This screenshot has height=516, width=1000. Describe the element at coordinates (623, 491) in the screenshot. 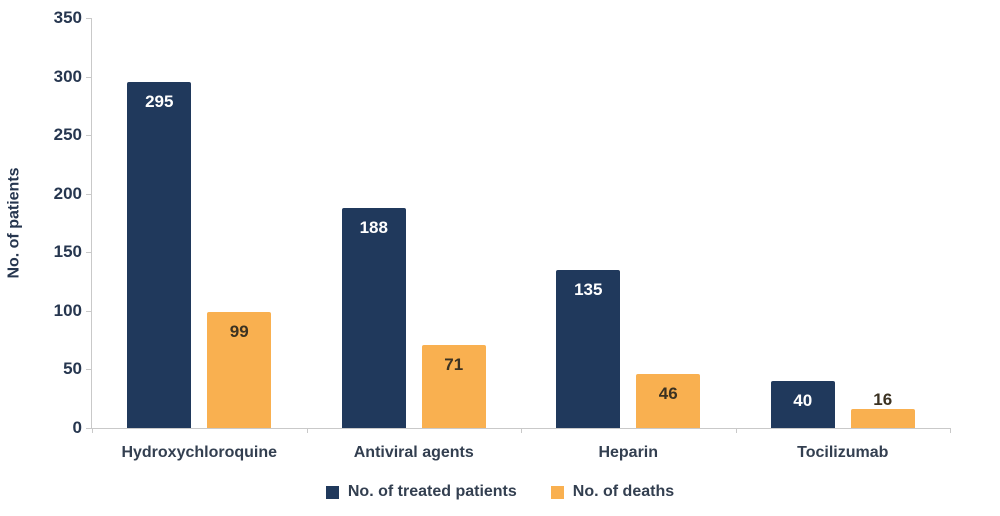

I see `legend-label: No. of deaths` at that location.